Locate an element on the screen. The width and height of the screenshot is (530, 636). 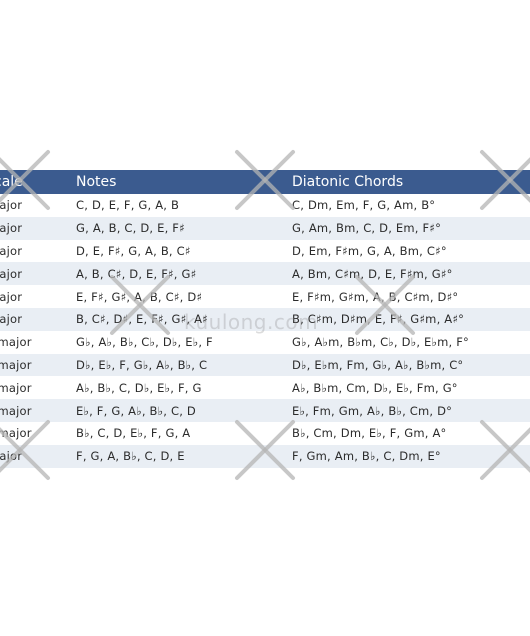
row-chords: E♭, Fm, Gm, A♭, B♭, Cm, D° is located at coordinates (411, 410).